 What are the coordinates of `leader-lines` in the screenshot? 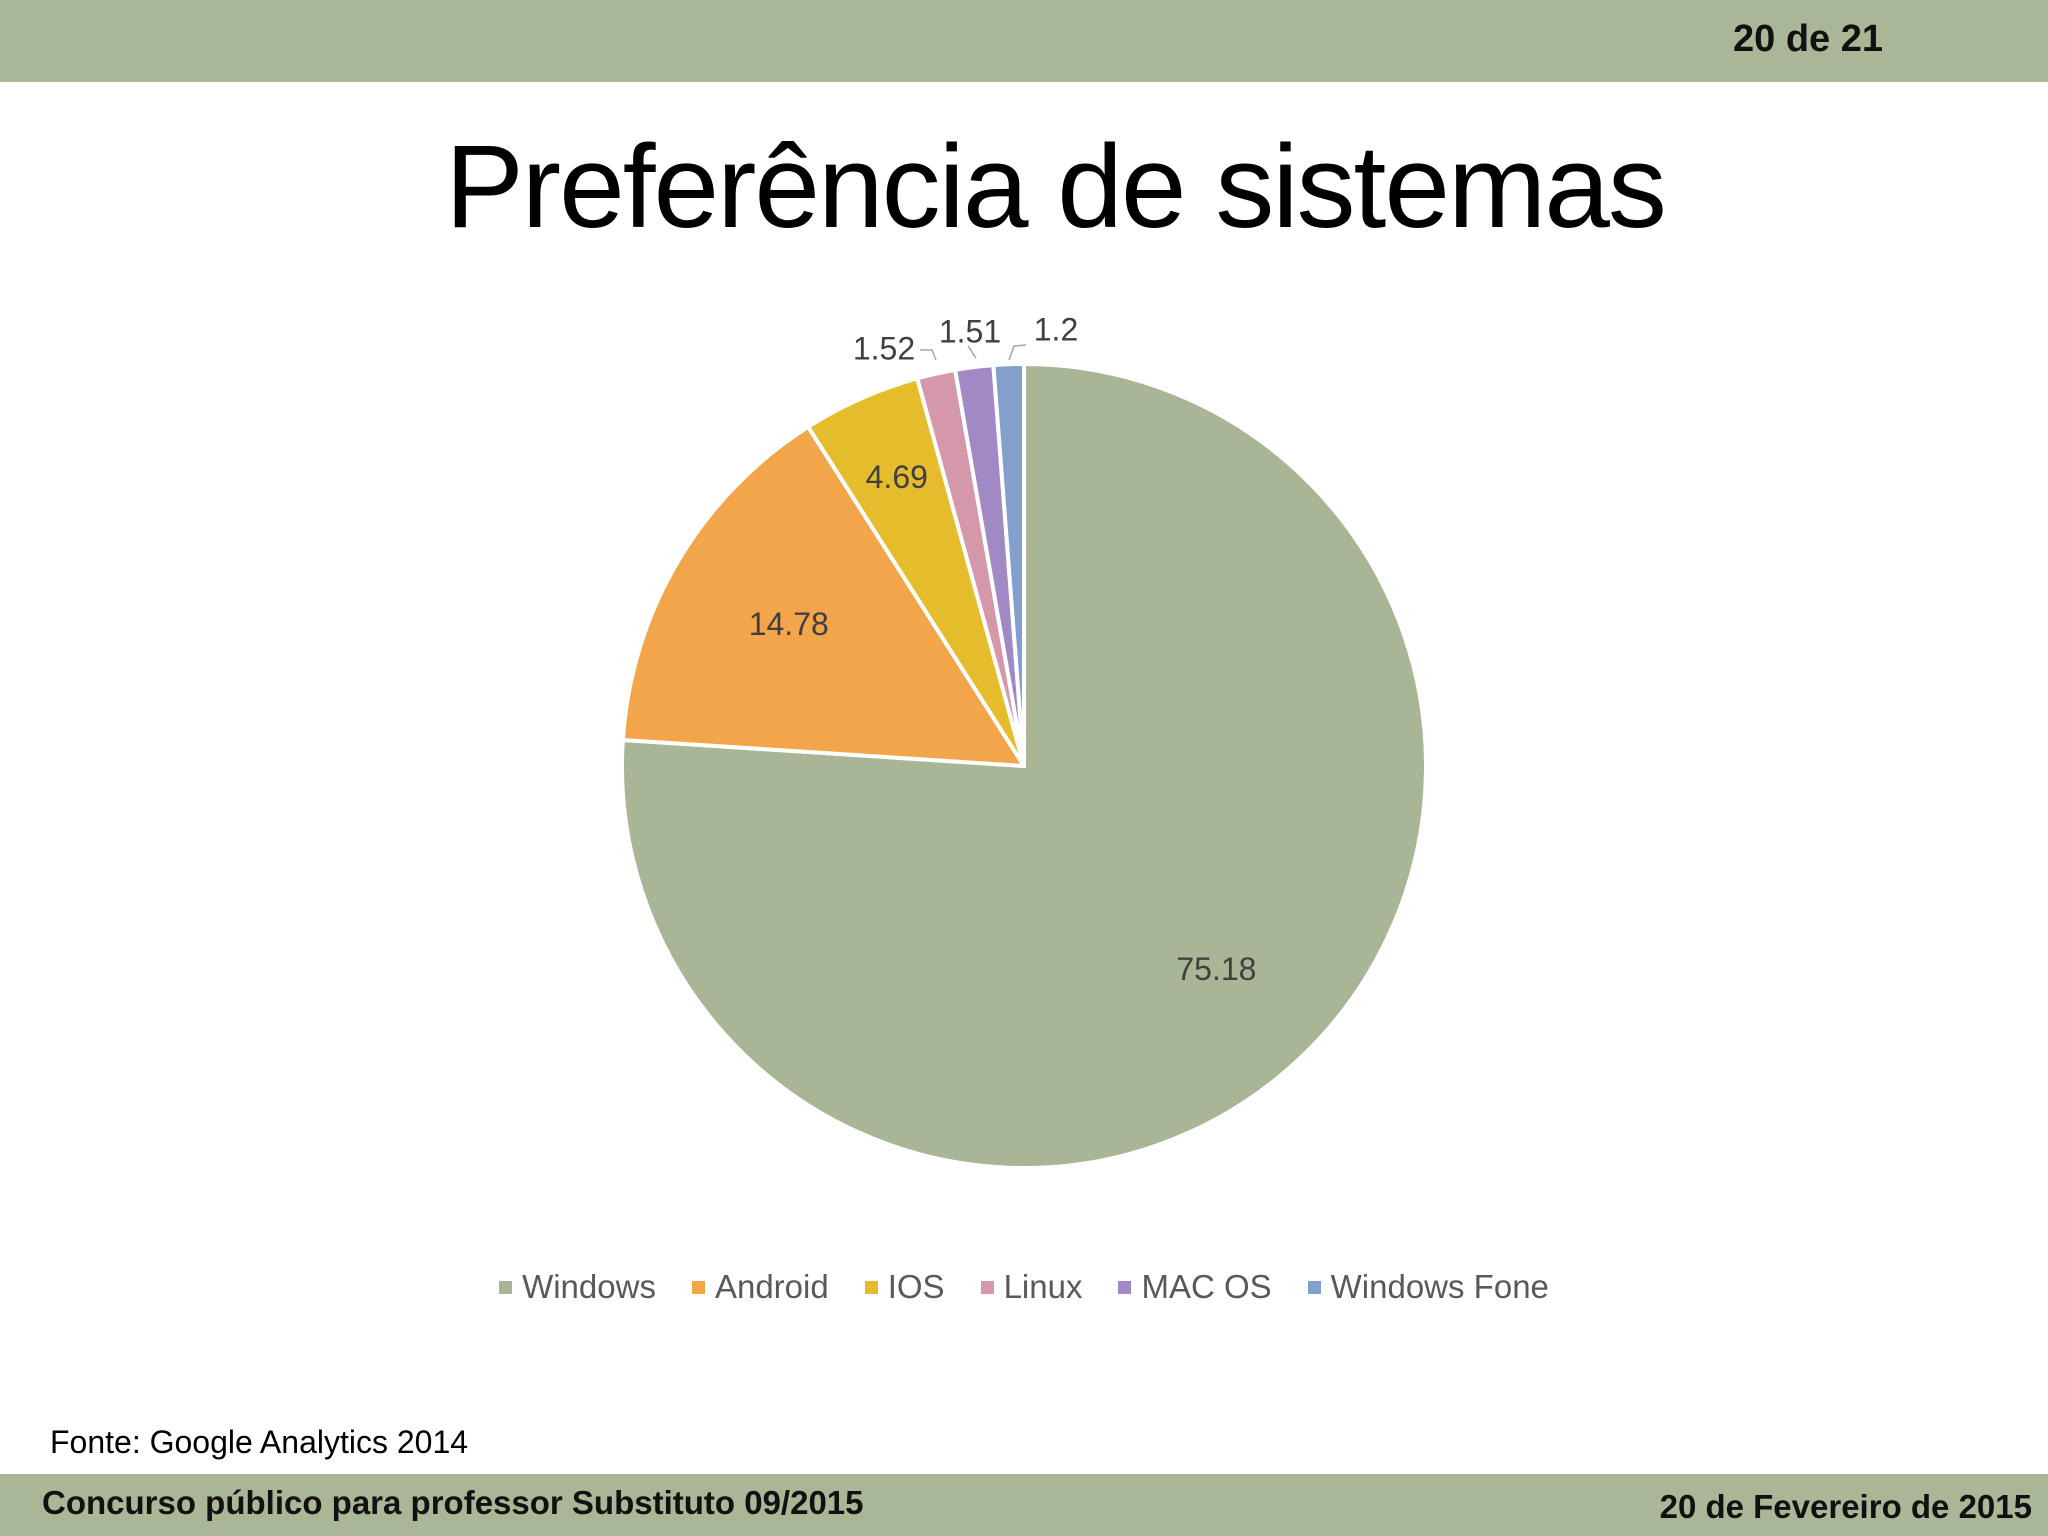 It's located at (973, 352).